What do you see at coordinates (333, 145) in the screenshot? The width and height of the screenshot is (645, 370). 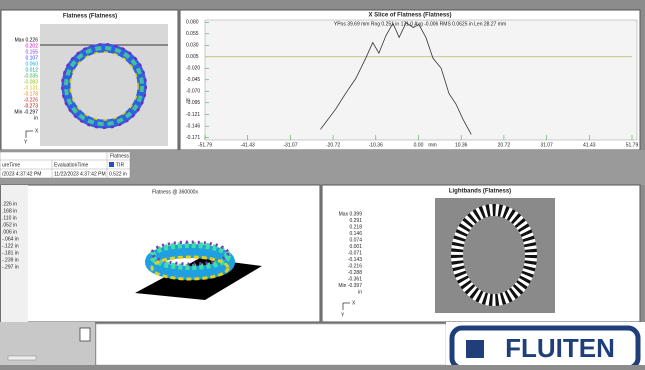 I see `x-tick-label: -20.72` at bounding box center [333, 145].